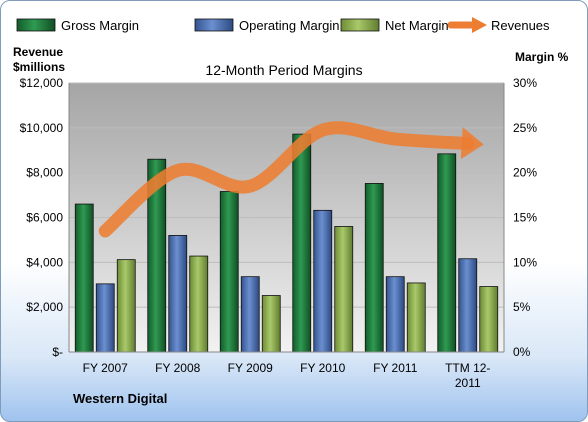 Image resolution: width=588 pixels, height=422 pixels. What do you see at coordinates (525, 173) in the screenshot?
I see `right-tick-label-4: 20%` at bounding box center [525, 173].